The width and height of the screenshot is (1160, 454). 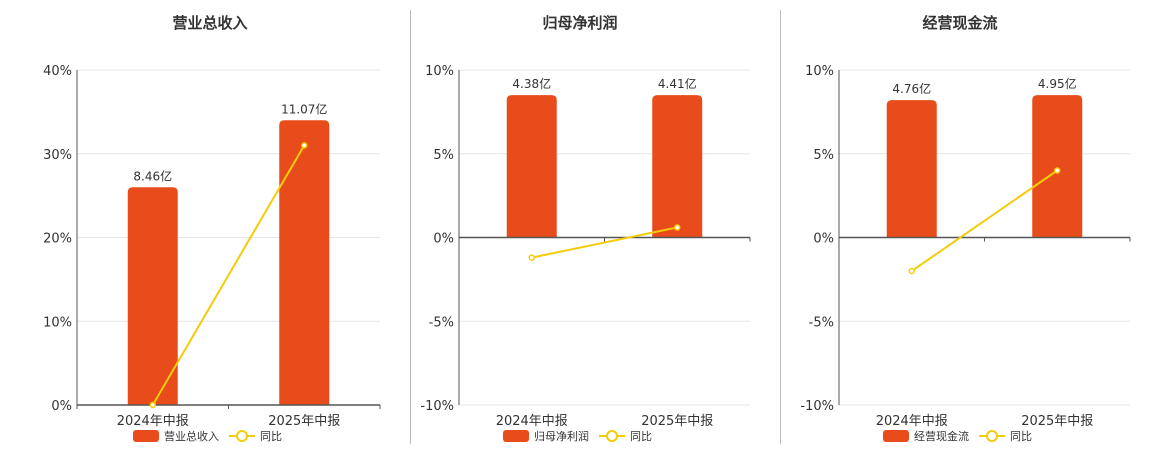 I want to click on legend: 营业总收入 同比, so click(x=207, y=436).